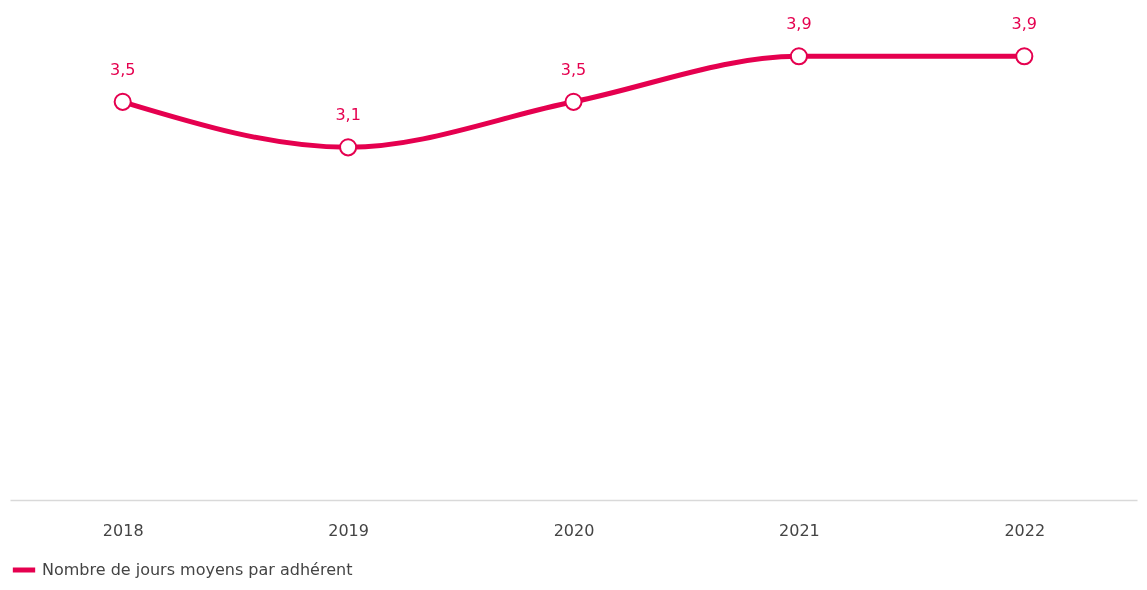 The width and height of the screenshot is (1147, 590). I want to click on x-tick-label: 2019, so click(348, 530).